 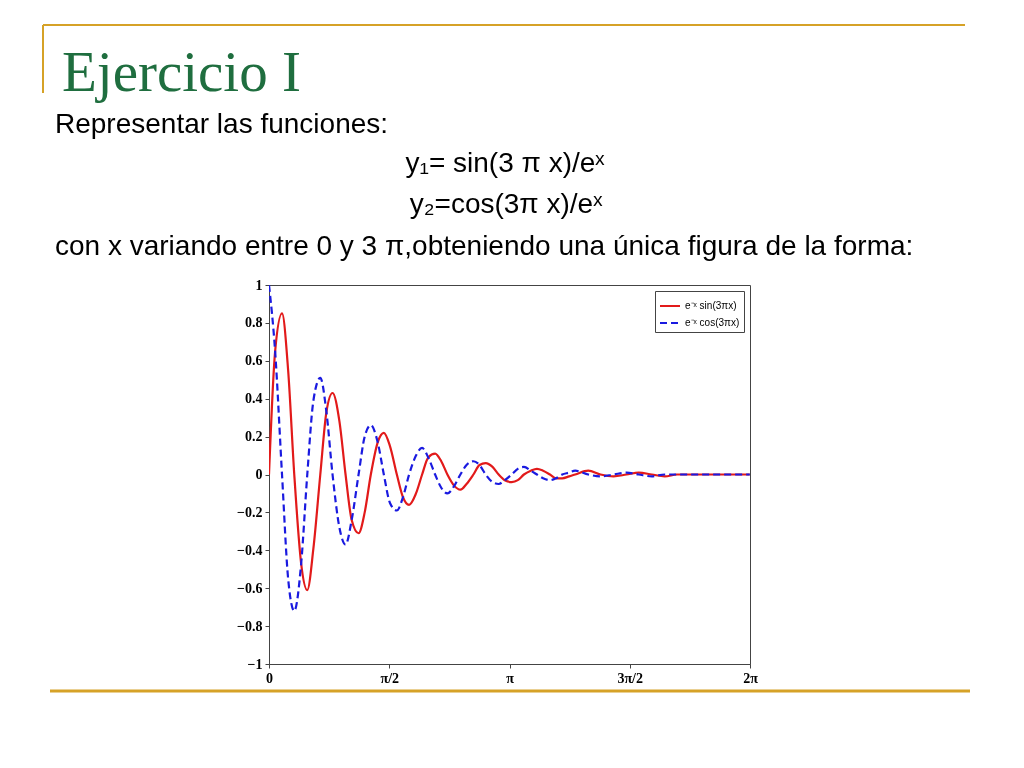 I want to click on y-tick-label: 0.2, so click(x=254, y=437).